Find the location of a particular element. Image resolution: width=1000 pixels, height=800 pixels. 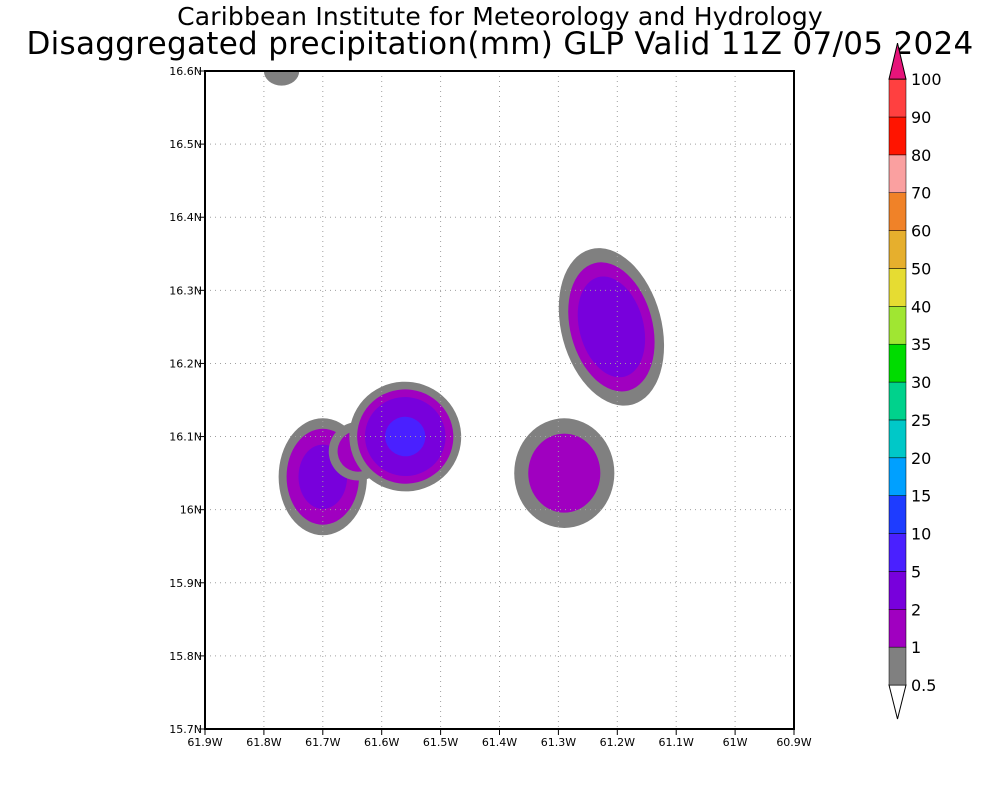

y-tick-label: 16.4N is located at coordinates (185, 217).